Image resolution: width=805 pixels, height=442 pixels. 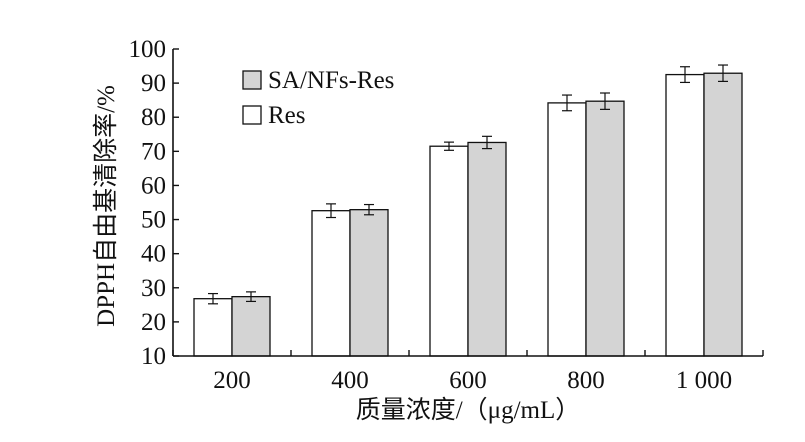 I want to click on x-tick-label: 800, so click(x=586, y=380).